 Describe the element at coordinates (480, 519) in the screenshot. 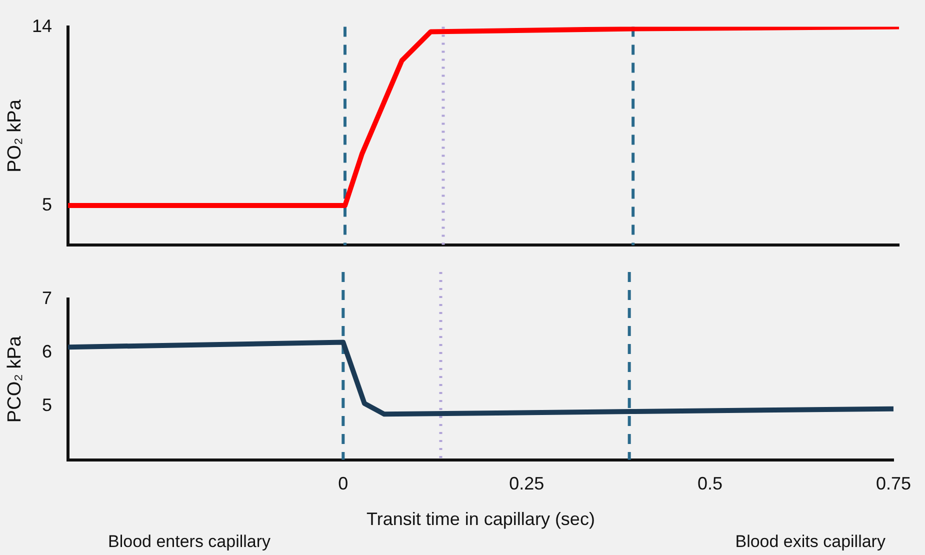

I see `x-axis-title: Transit time in capillary (sec)` at that location.